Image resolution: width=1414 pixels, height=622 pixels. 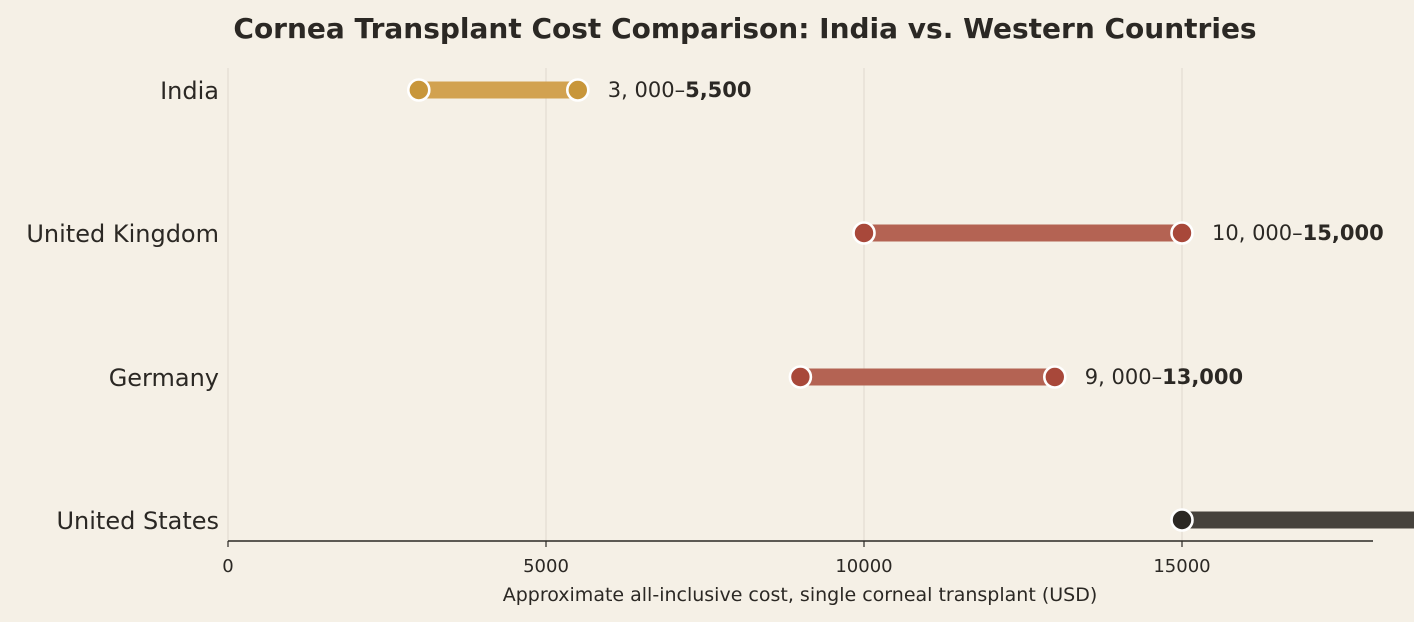 What do you see at coordinates (546, 566) in the screenshot?
I see `x-tick-label: 5000` at bounding box center [546, 566].